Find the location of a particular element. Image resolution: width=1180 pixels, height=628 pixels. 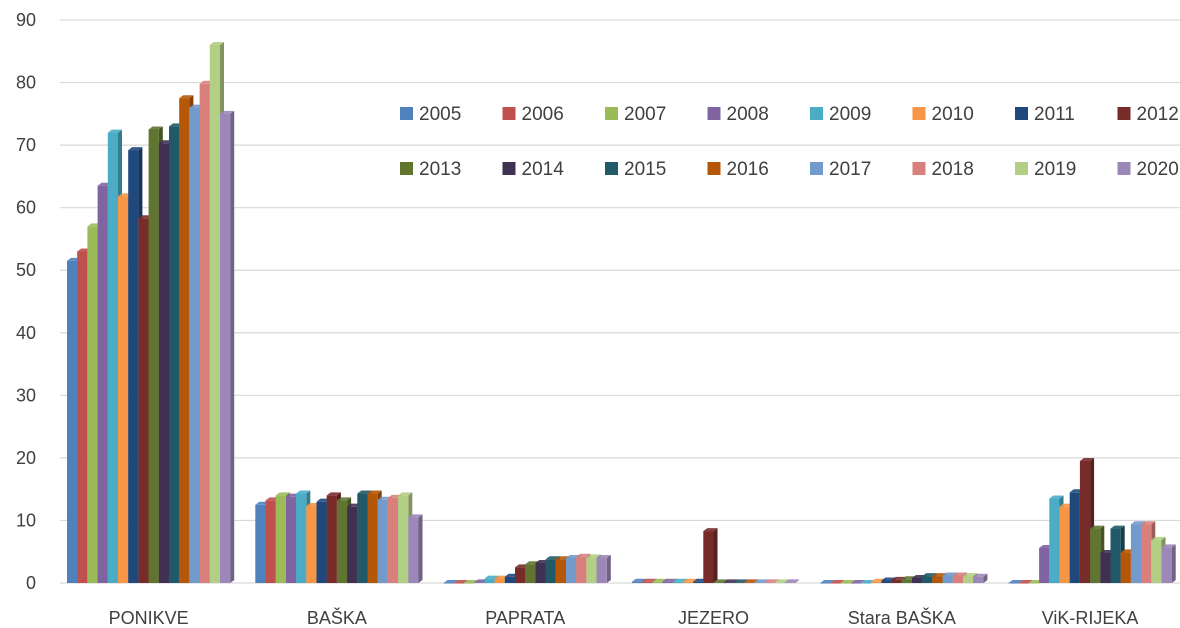

legend-label: 2012 is located at coordinates (1158, 114).